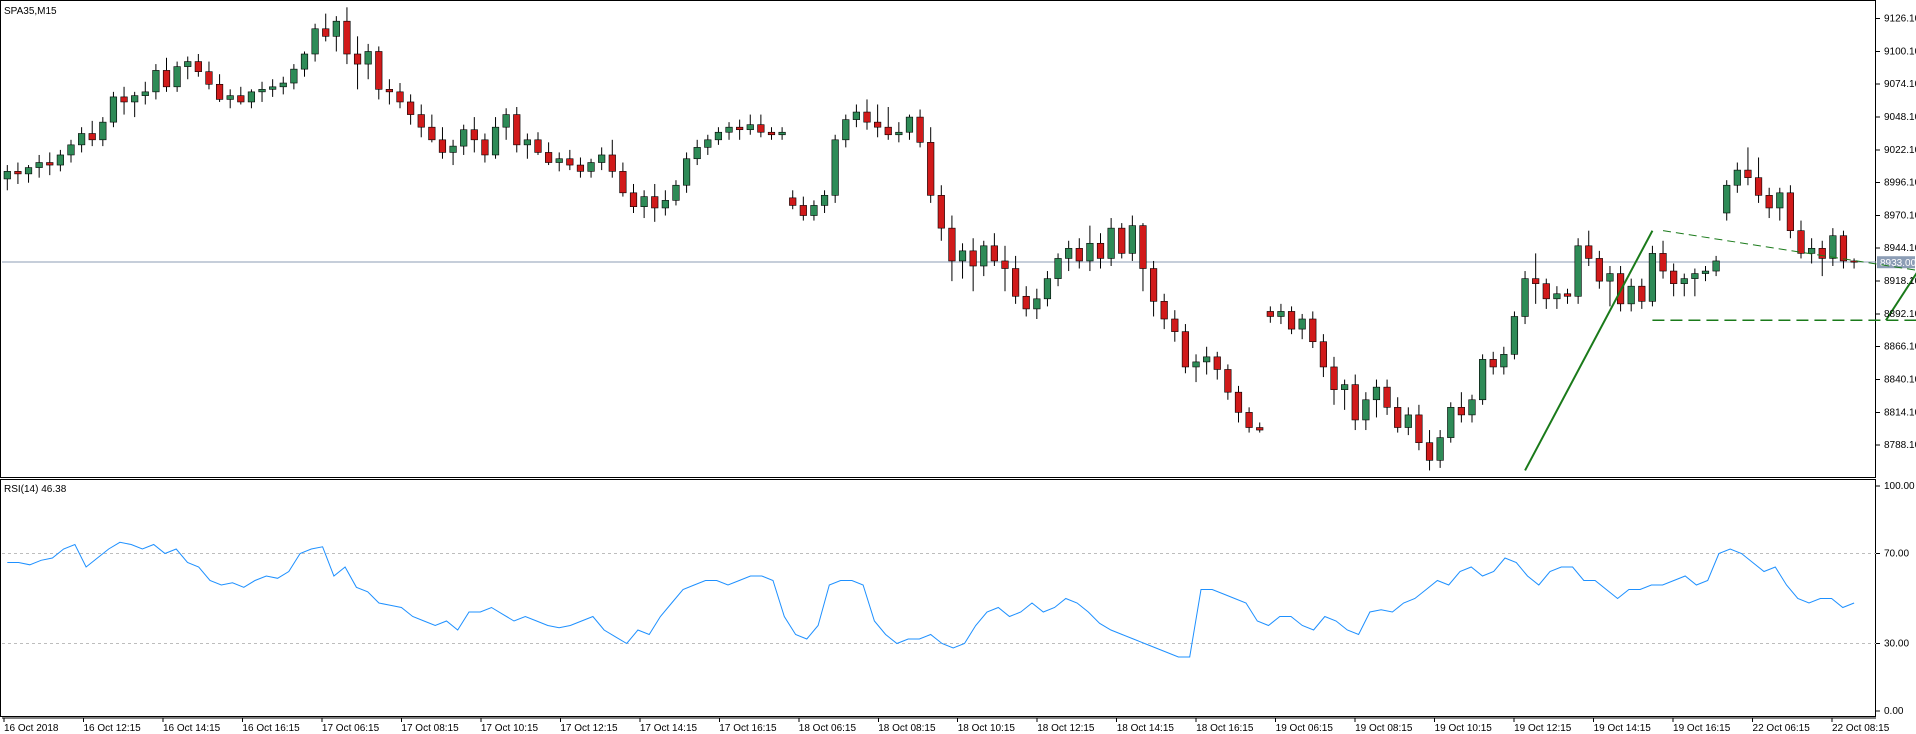  I want to click on time-tick-label: 18 Oct 16:15, so click(1225, 728).